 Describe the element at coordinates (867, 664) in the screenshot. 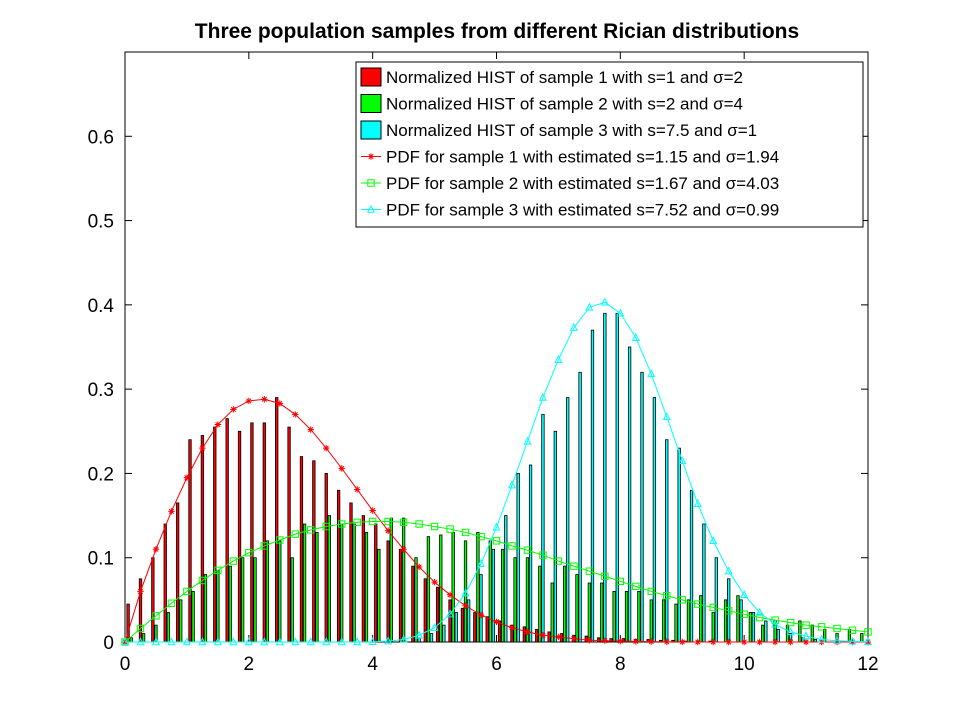

I see `x-tick-label: 12` at that location.